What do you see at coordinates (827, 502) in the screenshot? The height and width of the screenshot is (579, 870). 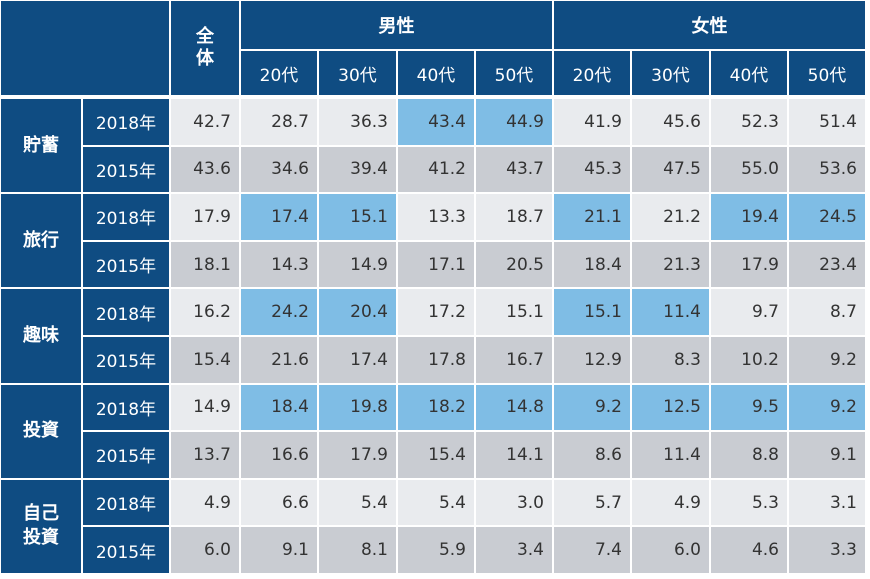 I see `value-cell: 3.1` at bounding box center [827, 502].